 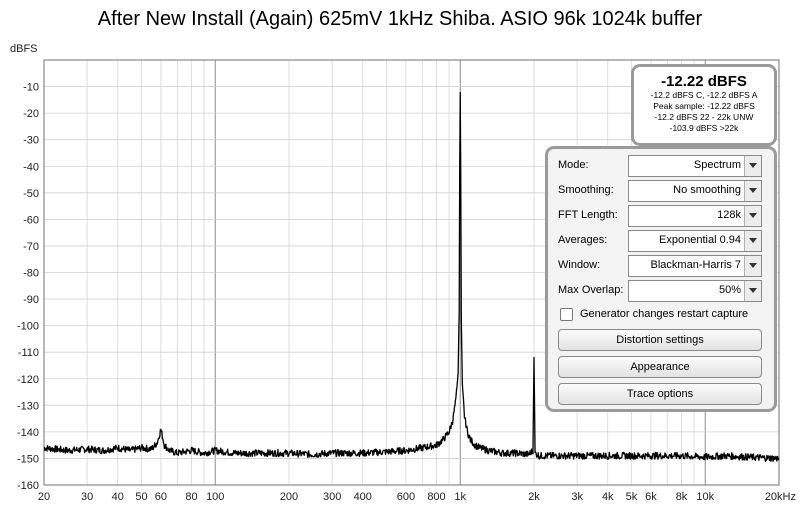 I want to click on x-tick-label: 3k, so click(x=577, y=497).